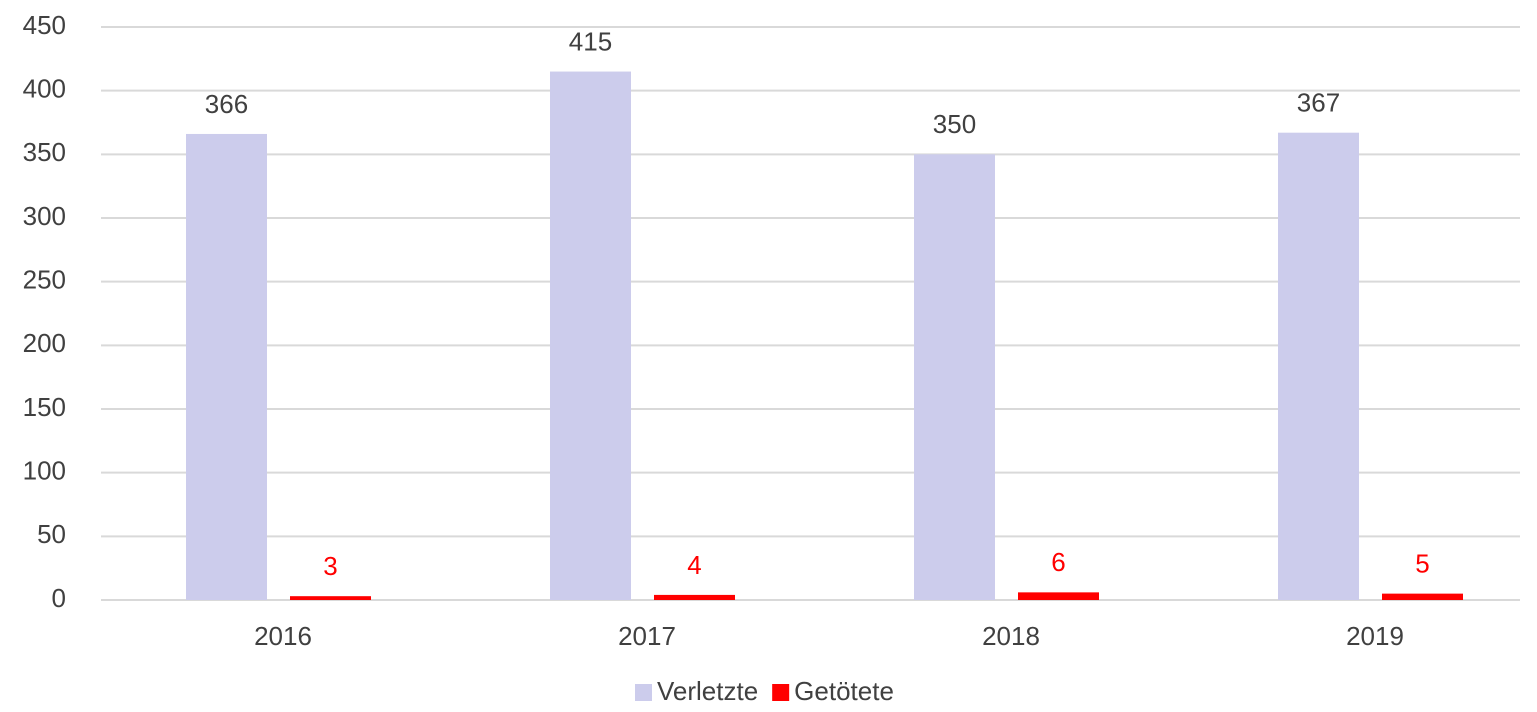  I want to click on y-tick-label: 400, so click(44, 89).